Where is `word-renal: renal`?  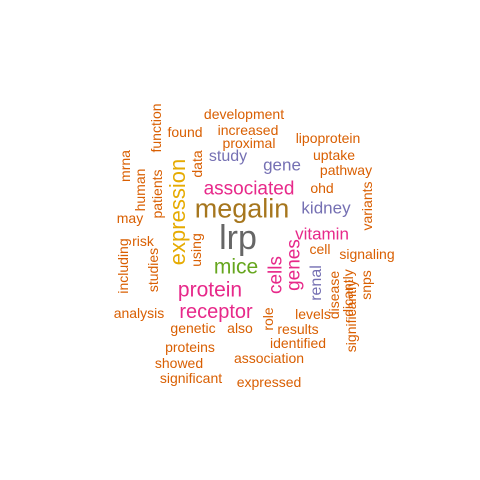 word-renal: renal is located at coordinates (316, 283).